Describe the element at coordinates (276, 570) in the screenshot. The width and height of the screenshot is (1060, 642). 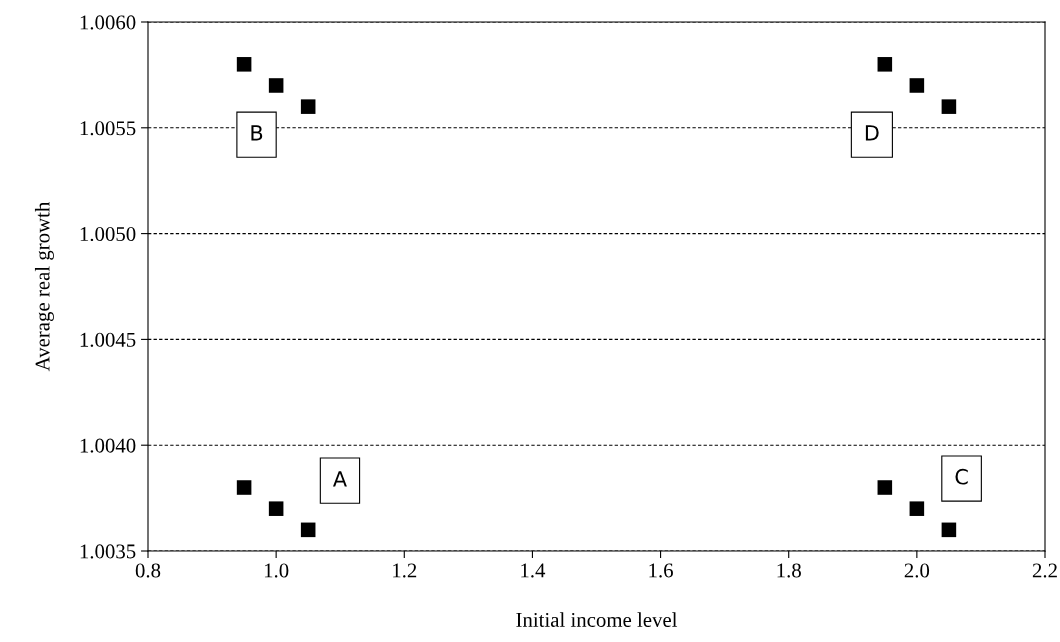
I see `x-tick-label: 1.0` at that location.